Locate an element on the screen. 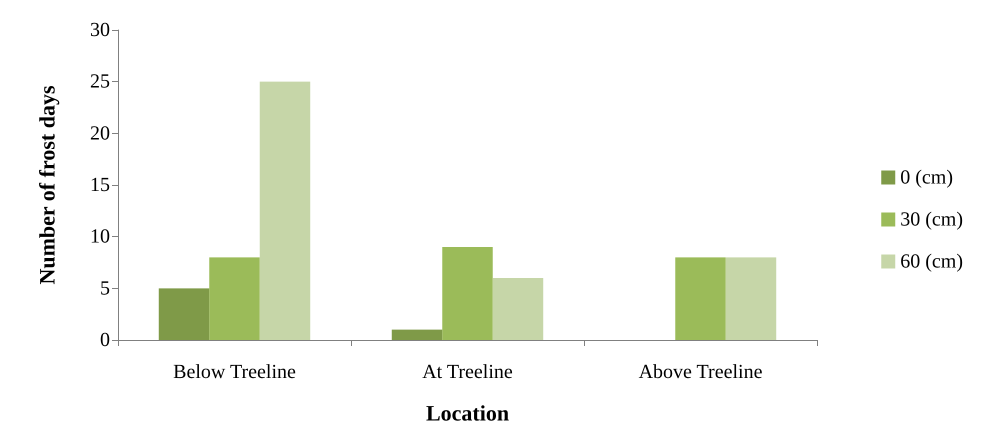  y-tick-label: 5 is located at coordinates (105, 288).